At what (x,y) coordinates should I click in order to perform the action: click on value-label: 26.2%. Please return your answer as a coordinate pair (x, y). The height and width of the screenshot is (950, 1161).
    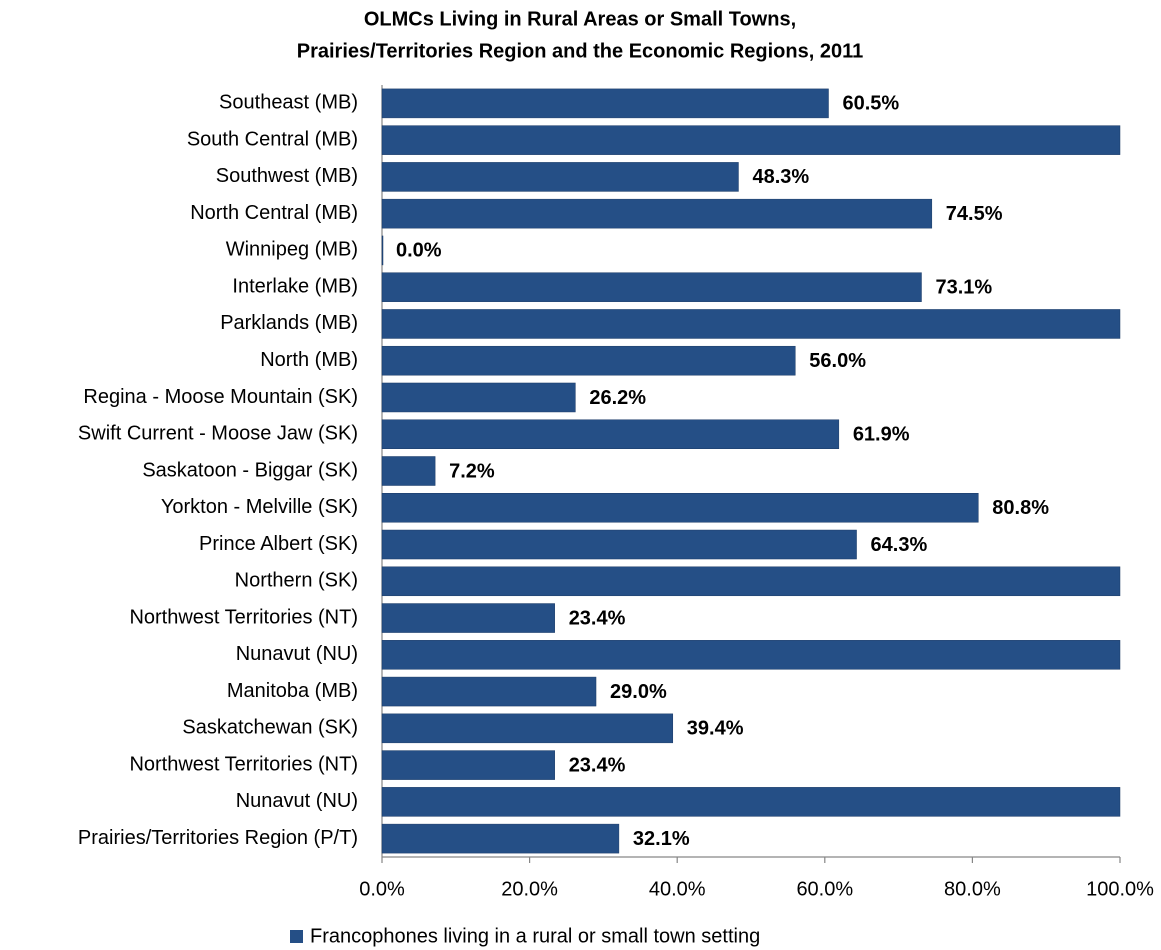
    Looking at the image, I should click on (617, 398).